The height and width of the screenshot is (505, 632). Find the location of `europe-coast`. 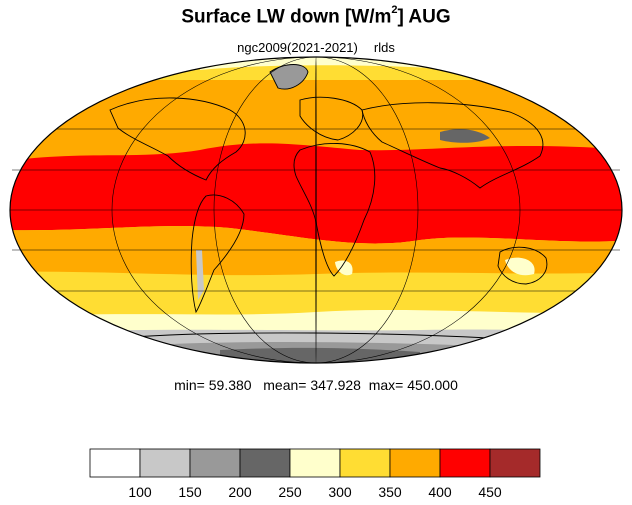

europe-coast is located at coordinates (331, 118).